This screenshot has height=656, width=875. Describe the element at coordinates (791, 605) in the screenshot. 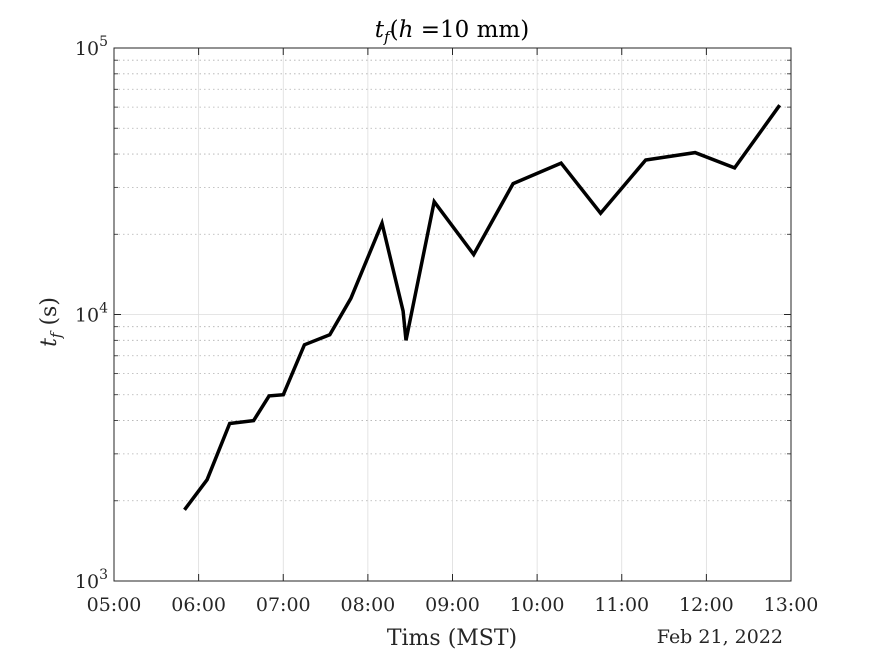

I see `x-tick-label: 13:00` at that location.